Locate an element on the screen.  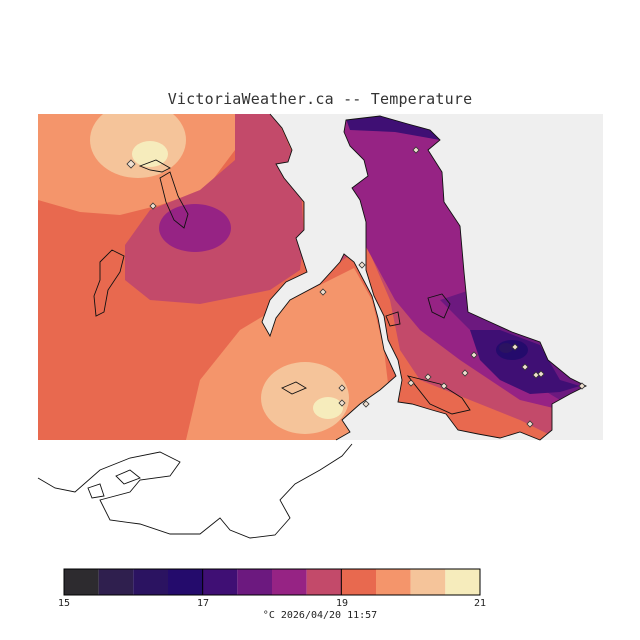
legend-tick: 15 is located at coordinates (64, 603).